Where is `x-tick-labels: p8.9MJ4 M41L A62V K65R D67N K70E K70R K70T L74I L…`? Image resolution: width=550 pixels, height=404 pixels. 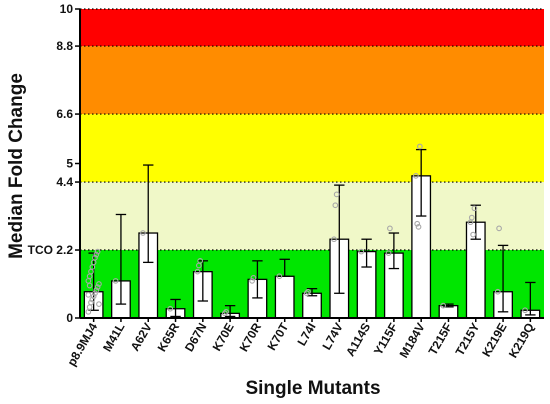 x-tick-labels: p8.9MJ4 M41L A62V K65R D67N K70E K70R K70T L74I L… is located at coordinates (300, 344).